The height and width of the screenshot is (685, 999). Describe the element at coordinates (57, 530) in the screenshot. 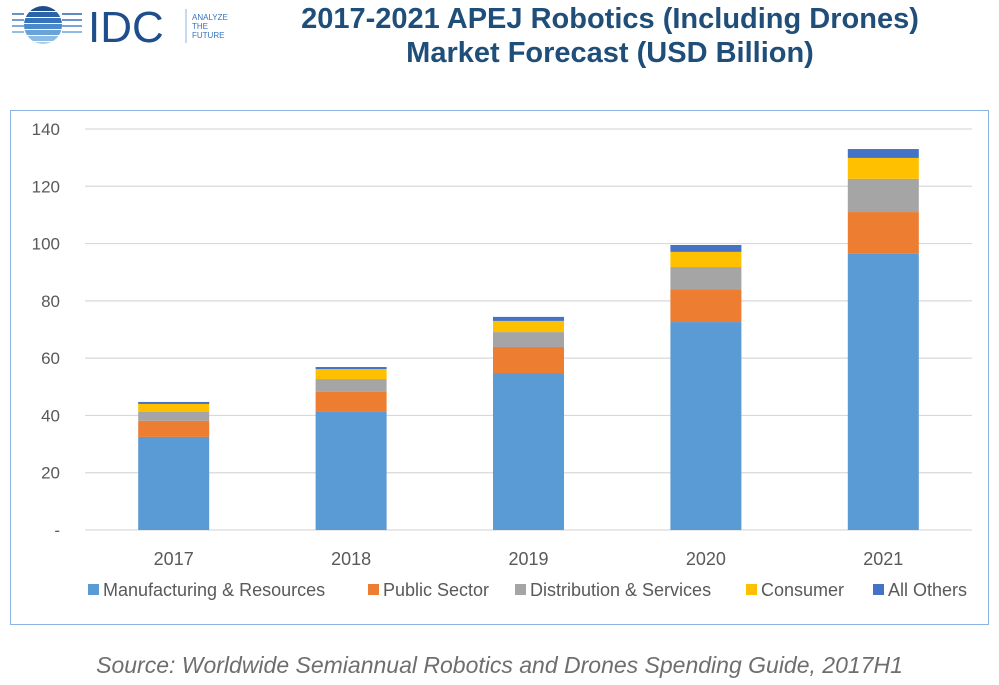

I see `y-tick-label: -` at that location.